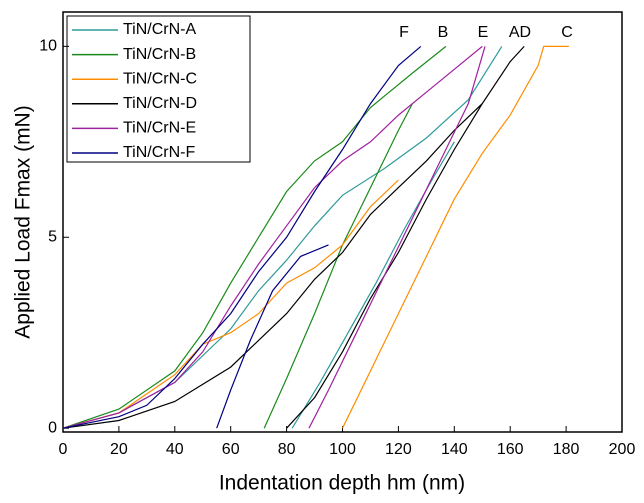 This screenshot has width=644, height=503. Describe the element at coordinates (567, 32) in the screenshot. I see `annotation: C` at that location.